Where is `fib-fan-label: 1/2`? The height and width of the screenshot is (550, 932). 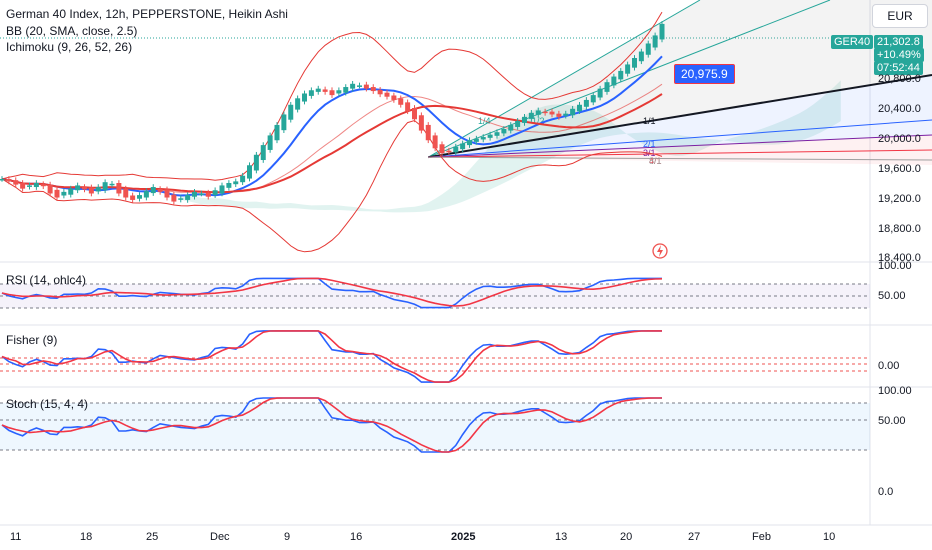 fib-fan-label: 1/2 is located at coordinates (538, 121).